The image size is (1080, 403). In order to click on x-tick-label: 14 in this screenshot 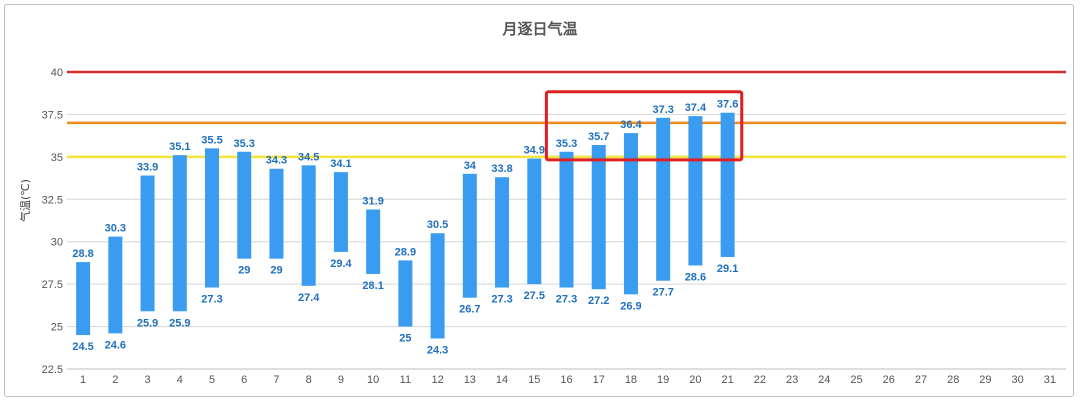, I will do `click(502, 380)`.